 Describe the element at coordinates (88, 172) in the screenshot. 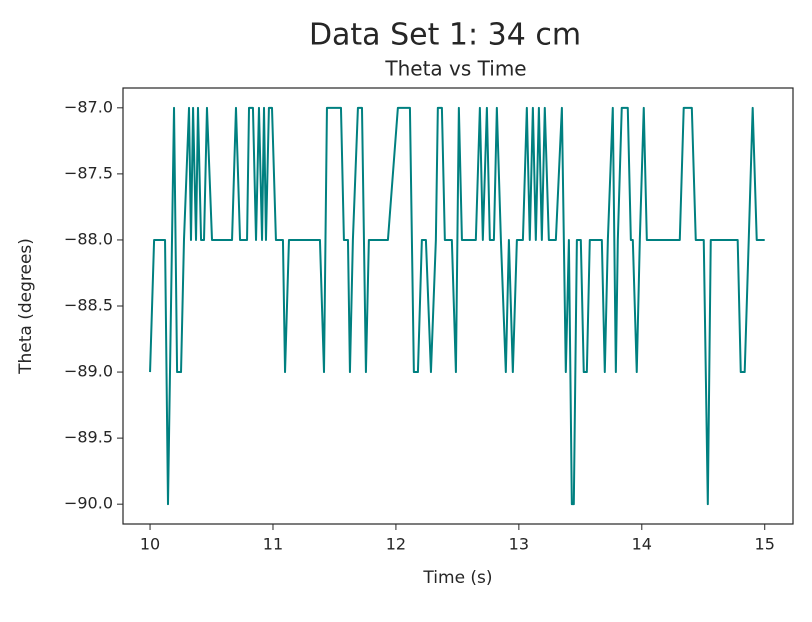

I see `y-tick-label: −87.5` at that location.